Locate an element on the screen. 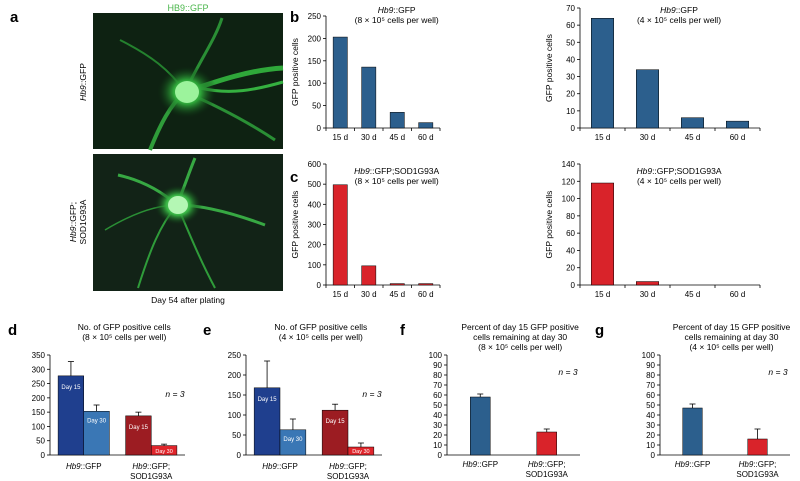 This screenshot has width=800, height=481. c1-ytick-label: 200 is located at coordinates (315, 245).